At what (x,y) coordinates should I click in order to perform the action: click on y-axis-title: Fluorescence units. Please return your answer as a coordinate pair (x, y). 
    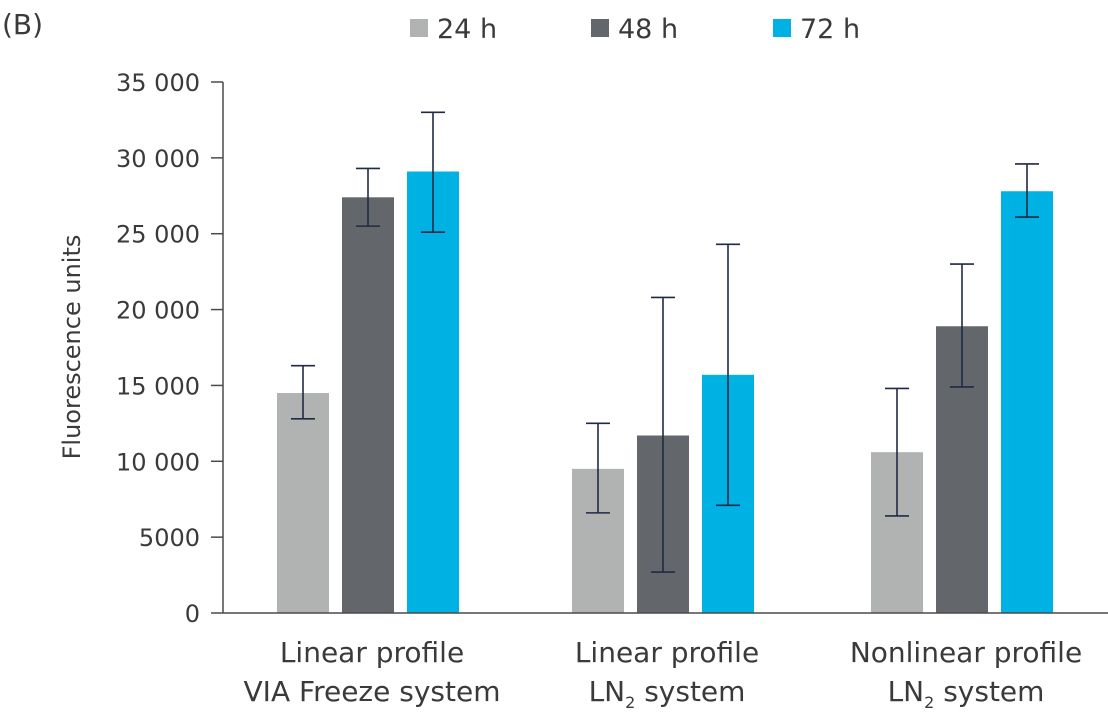
    Looking at the image, I should click on (72, 347).